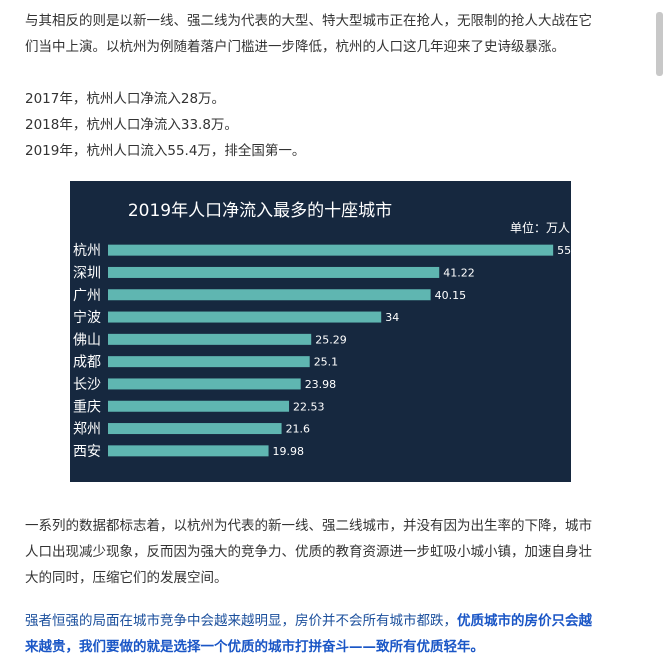 The height and width of the screenshot is (660, 663). What do you see at coordinates (540, 227) in the screenshot?
I see `unit-label: 单位：万人` at bounding box center [540, 227].